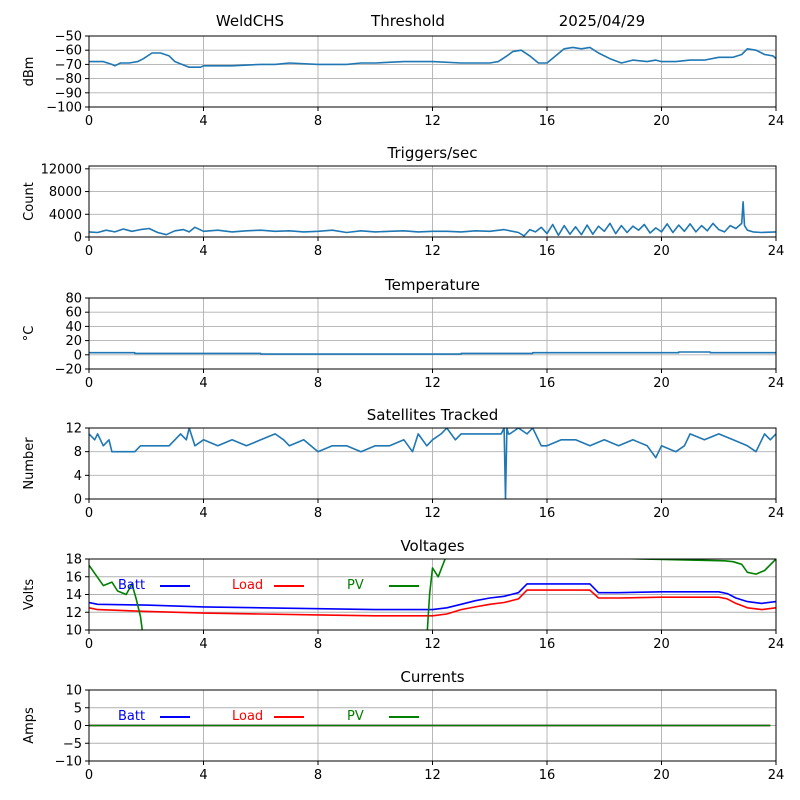 The width and height of the screenshot is (800, 800). Describe the element at coordinates (61, 169) in the screenshot. I see `y-tick-label: 12000` at that location.